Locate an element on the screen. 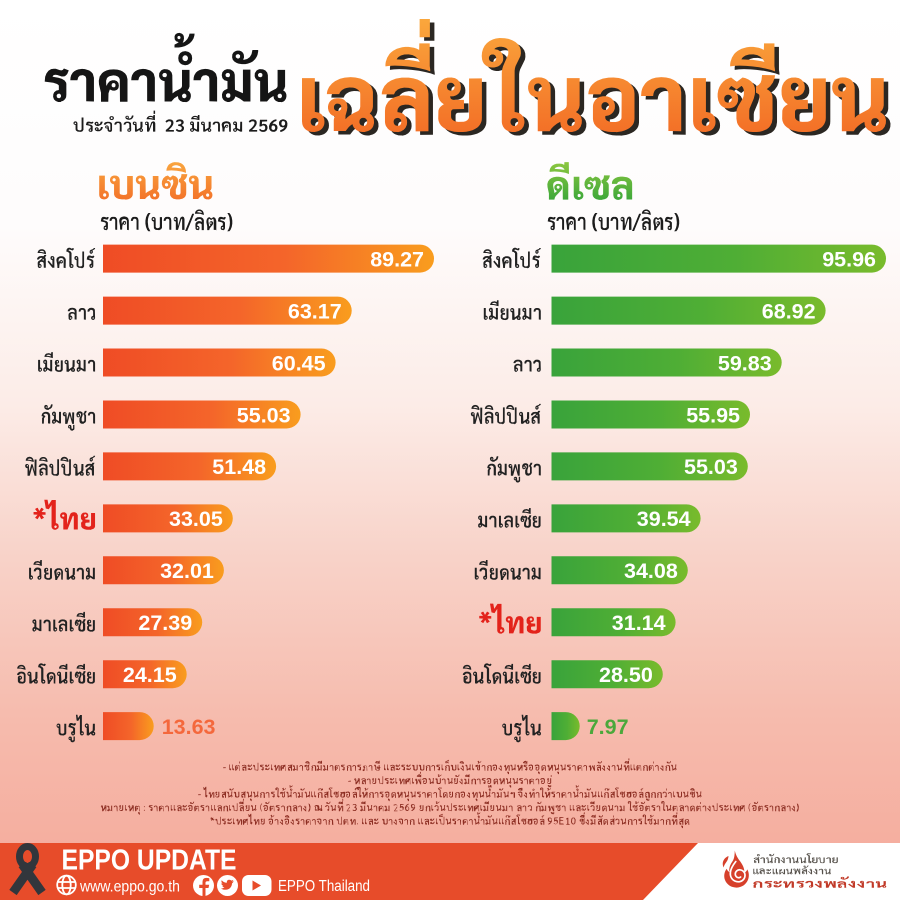 The height and width of the screenshot is (905, 900). svg-text: www.eppo.go.th is located at coordinates (129, 887).